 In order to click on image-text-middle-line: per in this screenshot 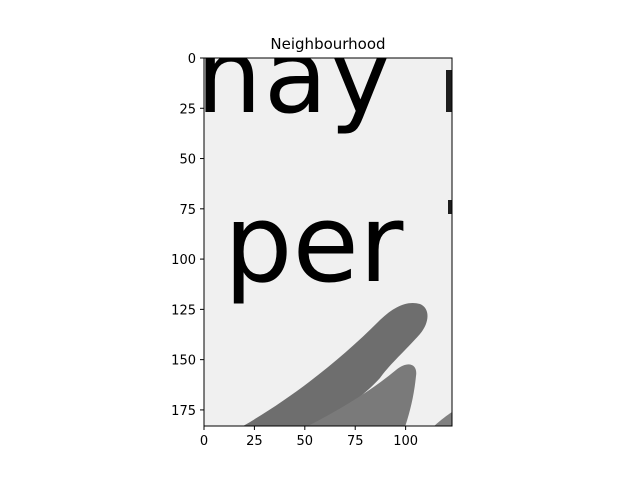, I will do `click(338, 244)`.